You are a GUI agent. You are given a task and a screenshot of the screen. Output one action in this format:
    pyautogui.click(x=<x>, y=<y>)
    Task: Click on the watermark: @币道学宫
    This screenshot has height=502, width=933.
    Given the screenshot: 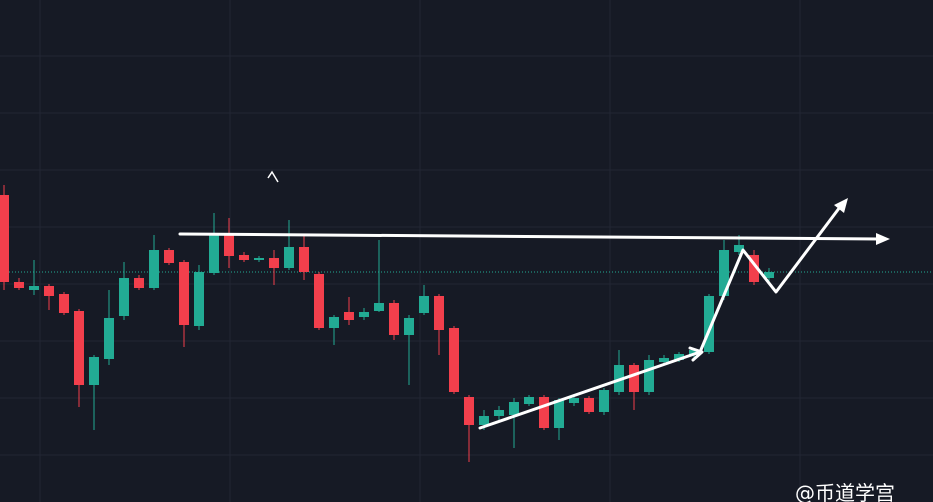 What is the action you would take?
    pyautogui.click(x=845, y=491)
    